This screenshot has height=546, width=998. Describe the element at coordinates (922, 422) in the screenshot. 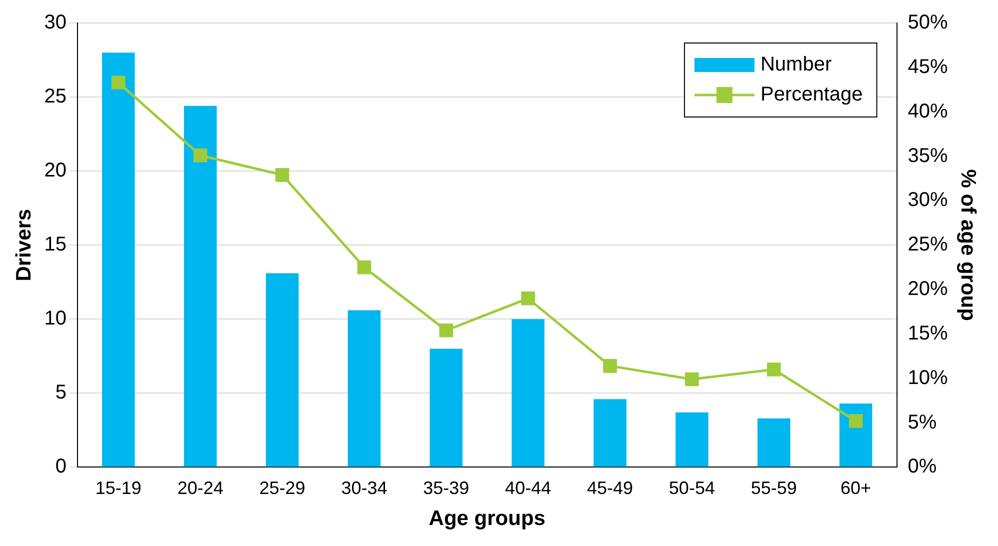

I see `y2-tick-label: 5%` at that location.